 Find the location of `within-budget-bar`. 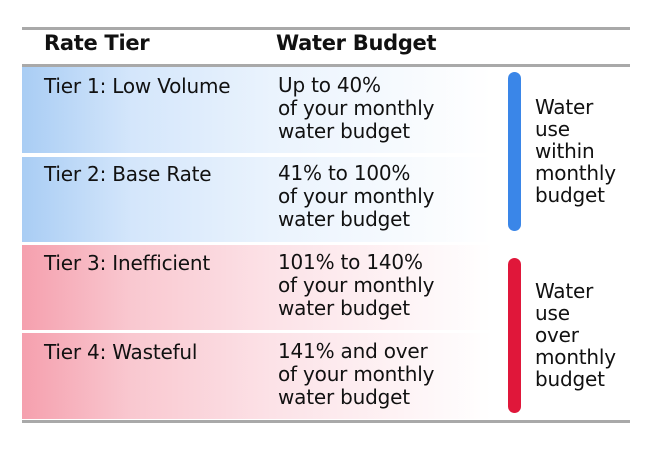

within-budget-bar is located at coordinates (514, 151).